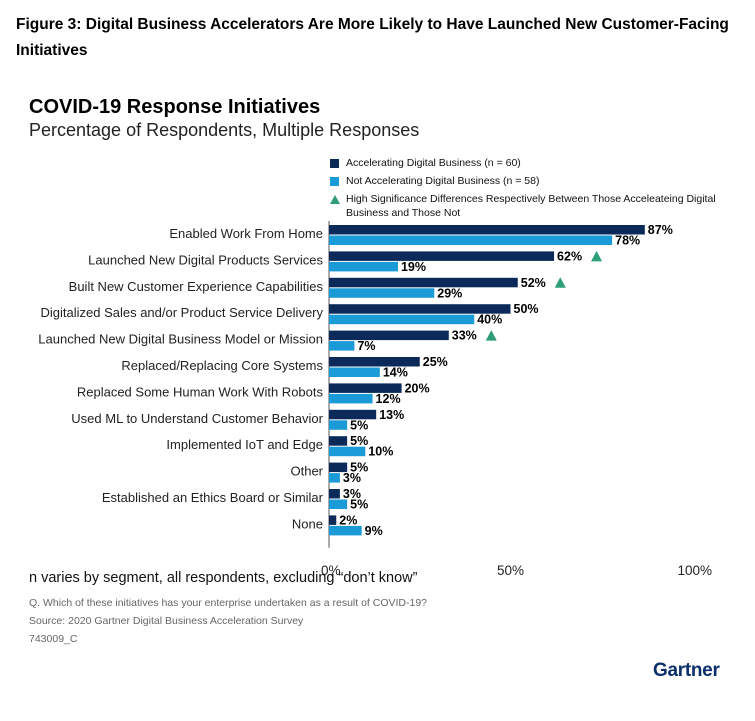 This screenshot has width=755, height=721. I want to click on data-label: 52%, so click(533, 283).